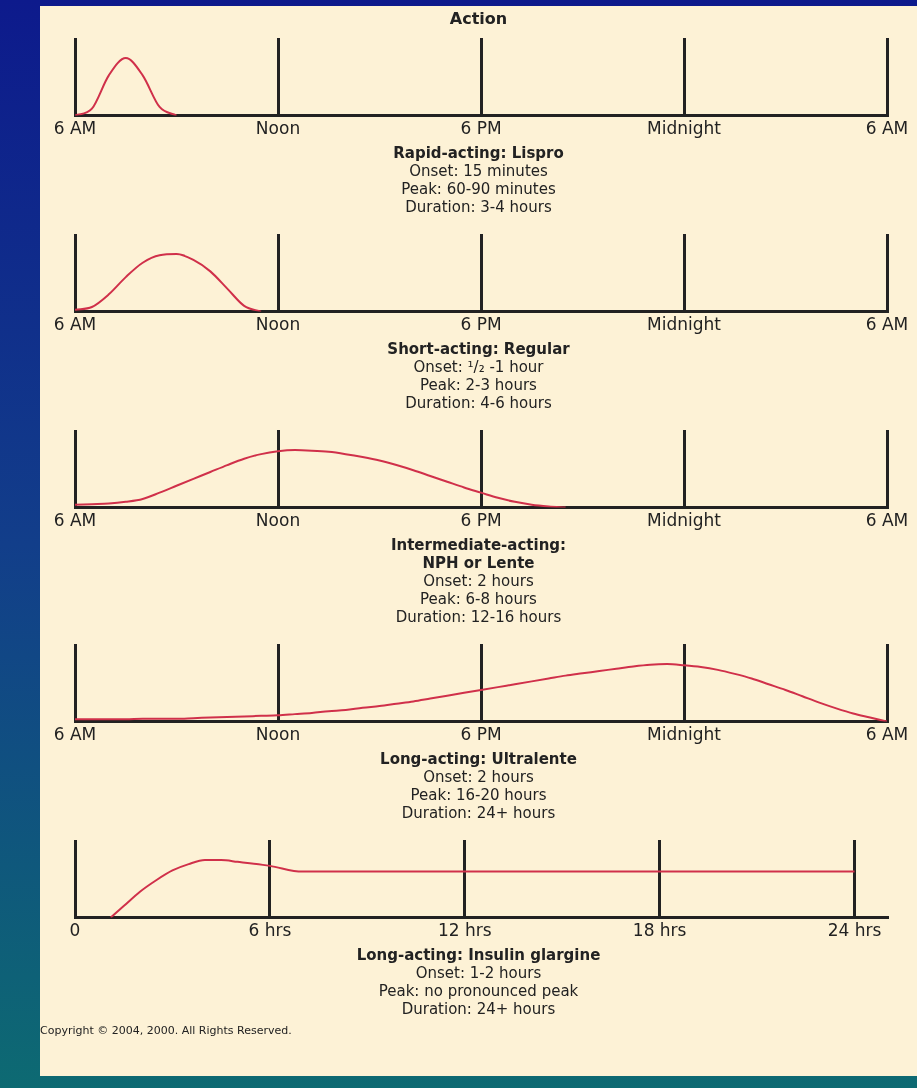 Image resolution: width=917 pixels, height=1088 pixels. Describe the element at coordinates (478, 189) in the screenshot. I see `text: Peak: 60-90 minutes` at that location.